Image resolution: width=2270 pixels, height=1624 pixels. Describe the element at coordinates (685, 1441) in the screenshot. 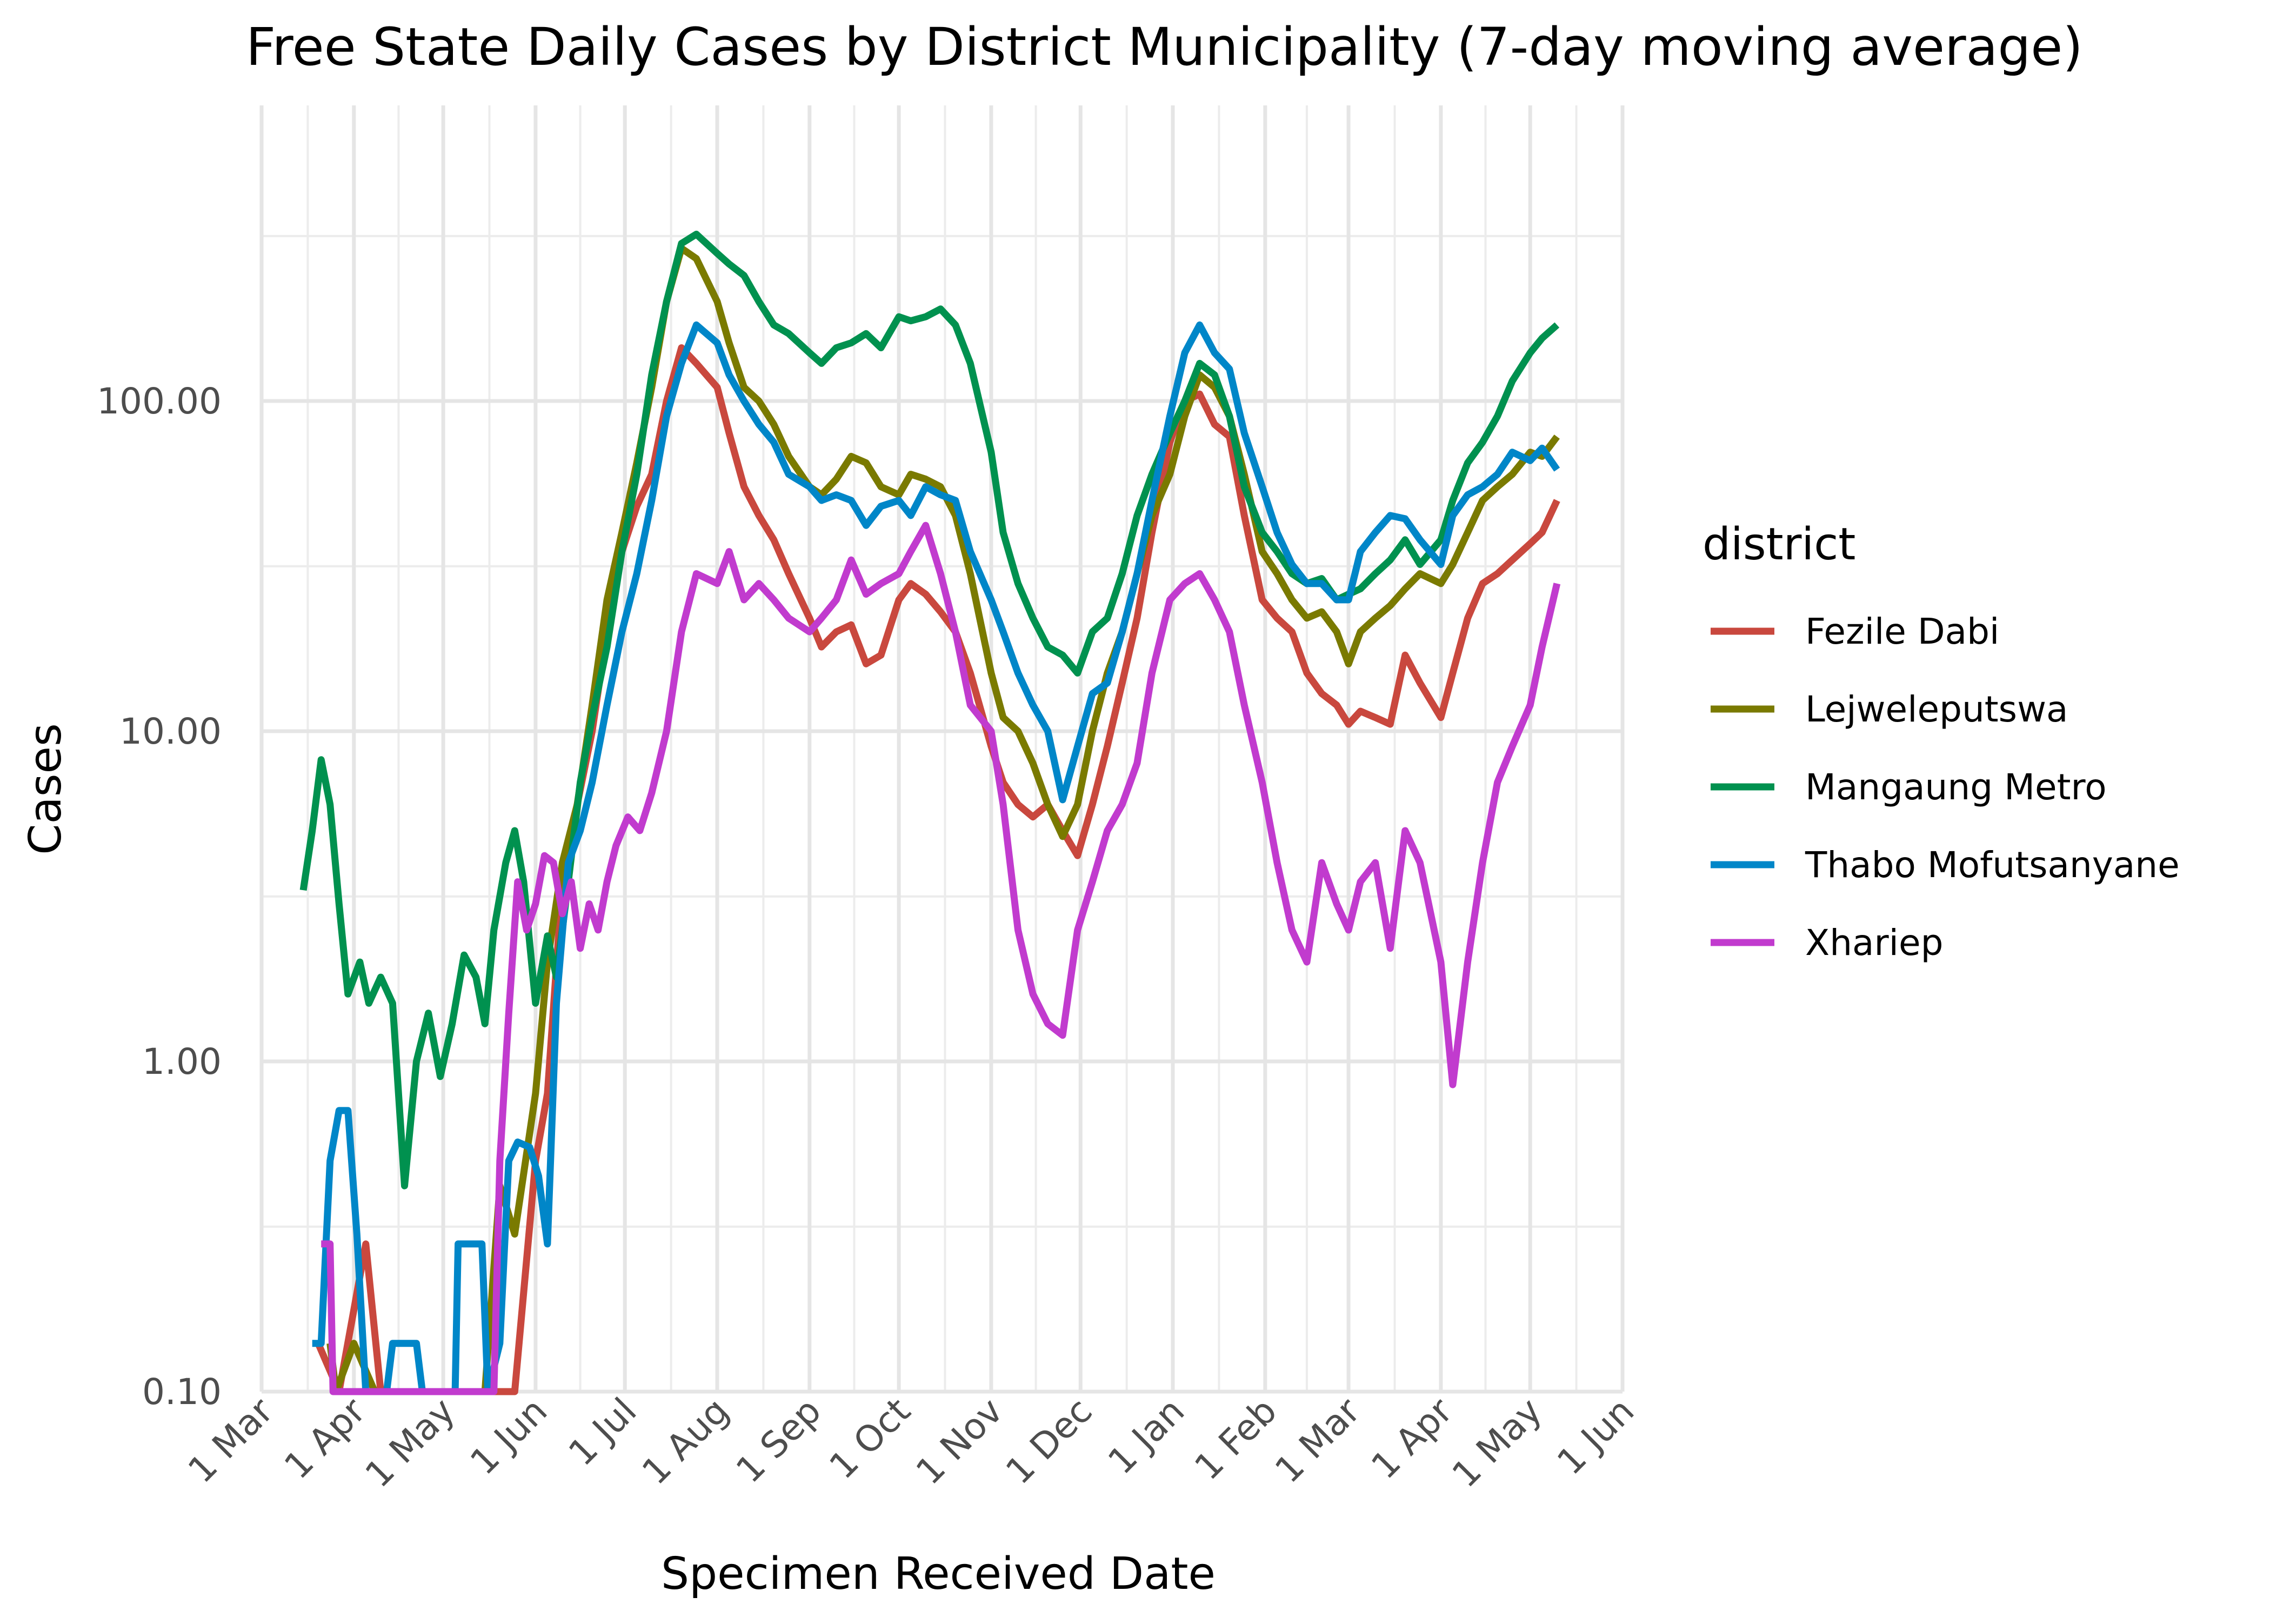

I see `x-tick-label: 1 Aug` at that location.